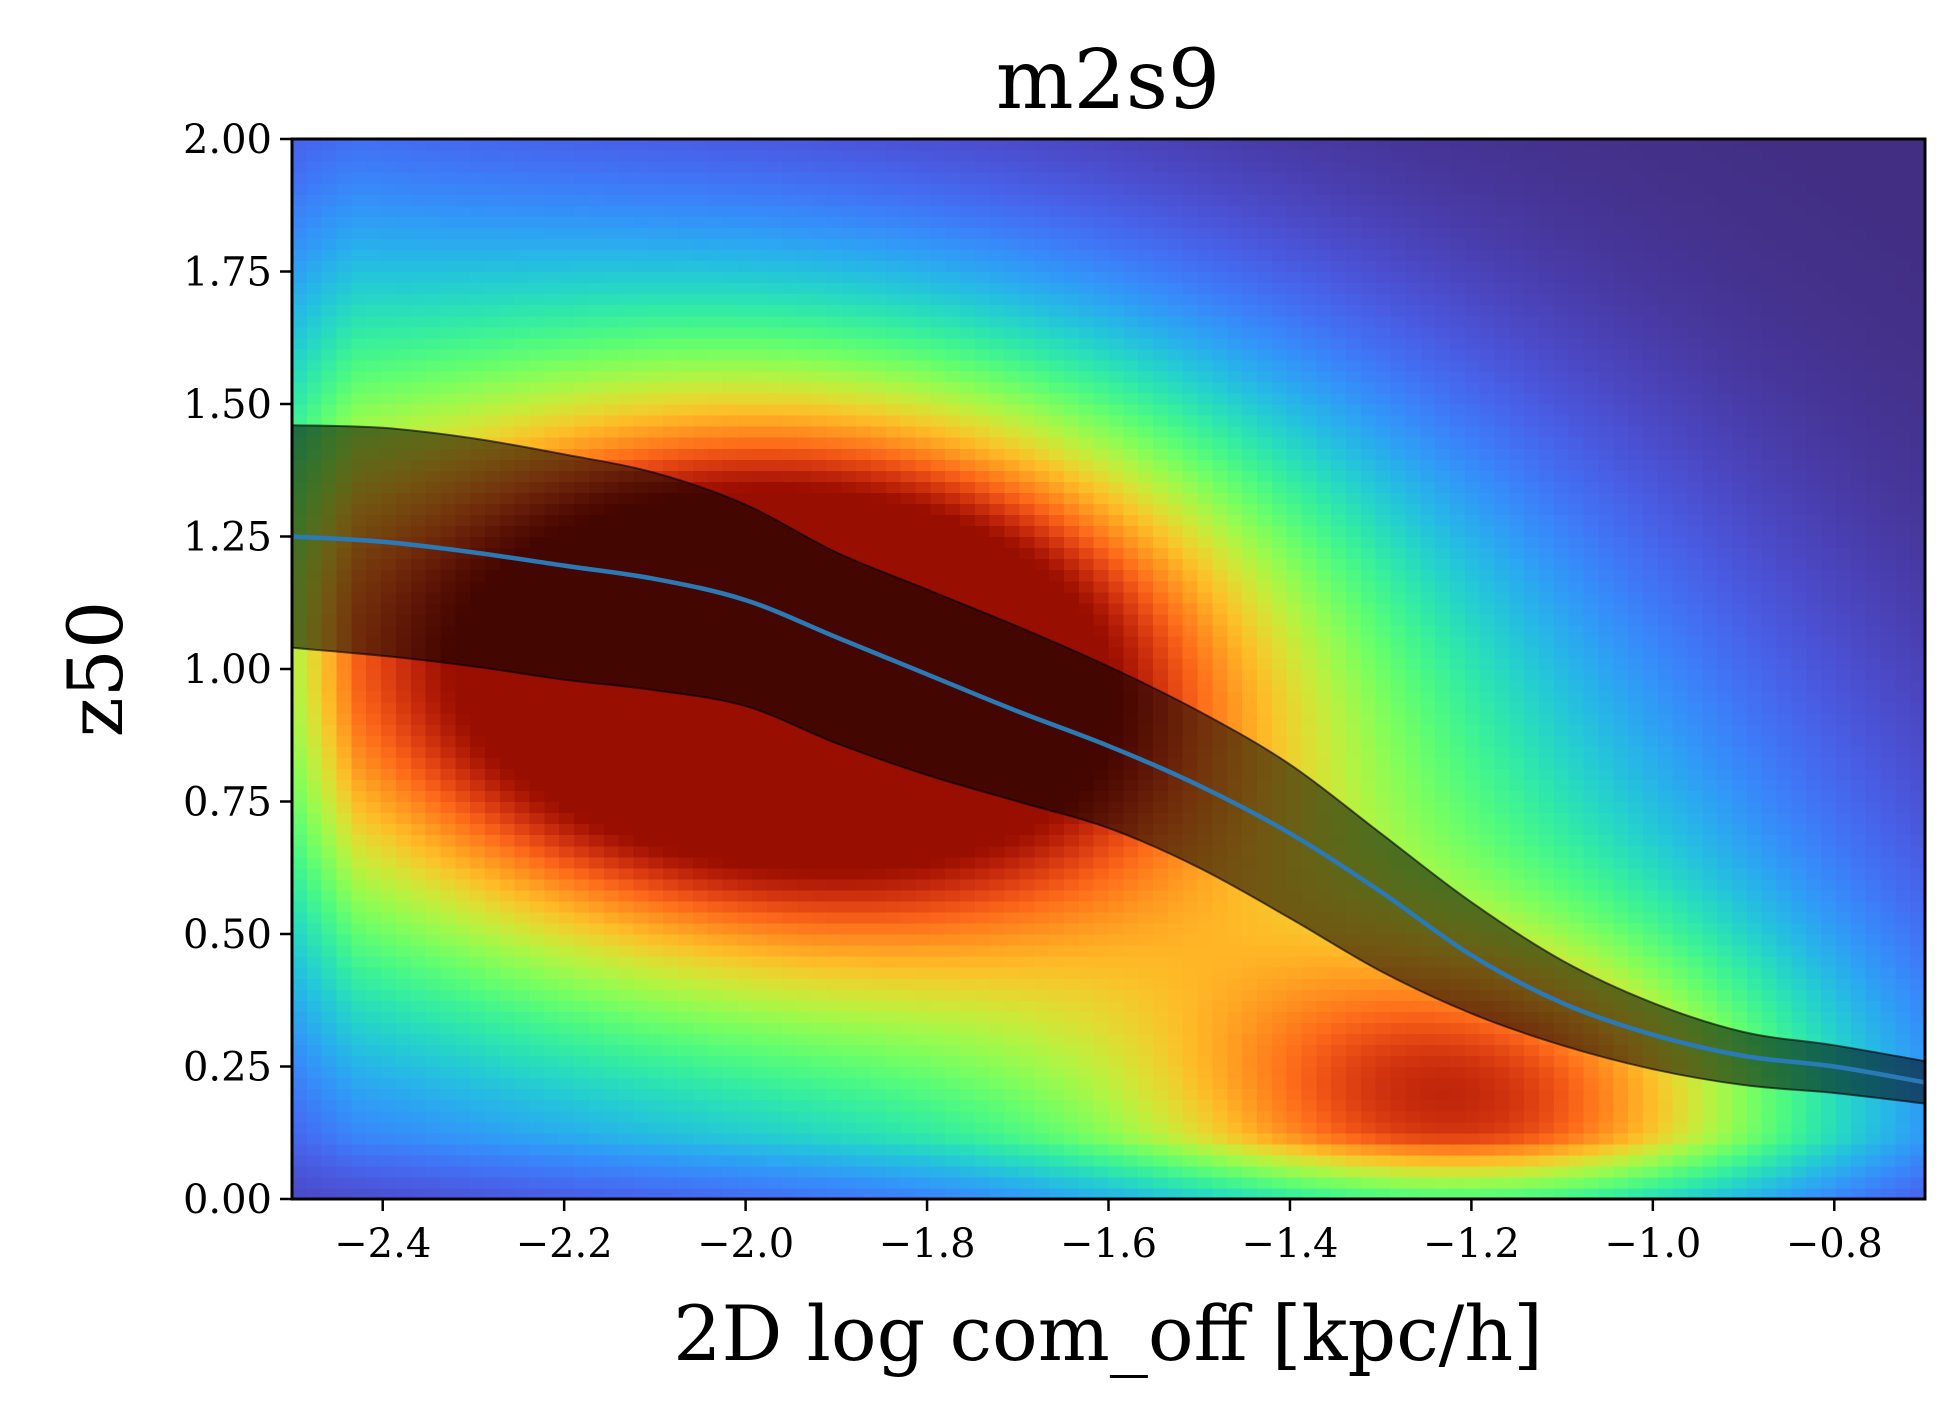 This screenshot has height=1412, width=1953. Describe the element at coordinates (1471, 1244) in the screenshot. I see `x-tick-label: −1.2` at that location.